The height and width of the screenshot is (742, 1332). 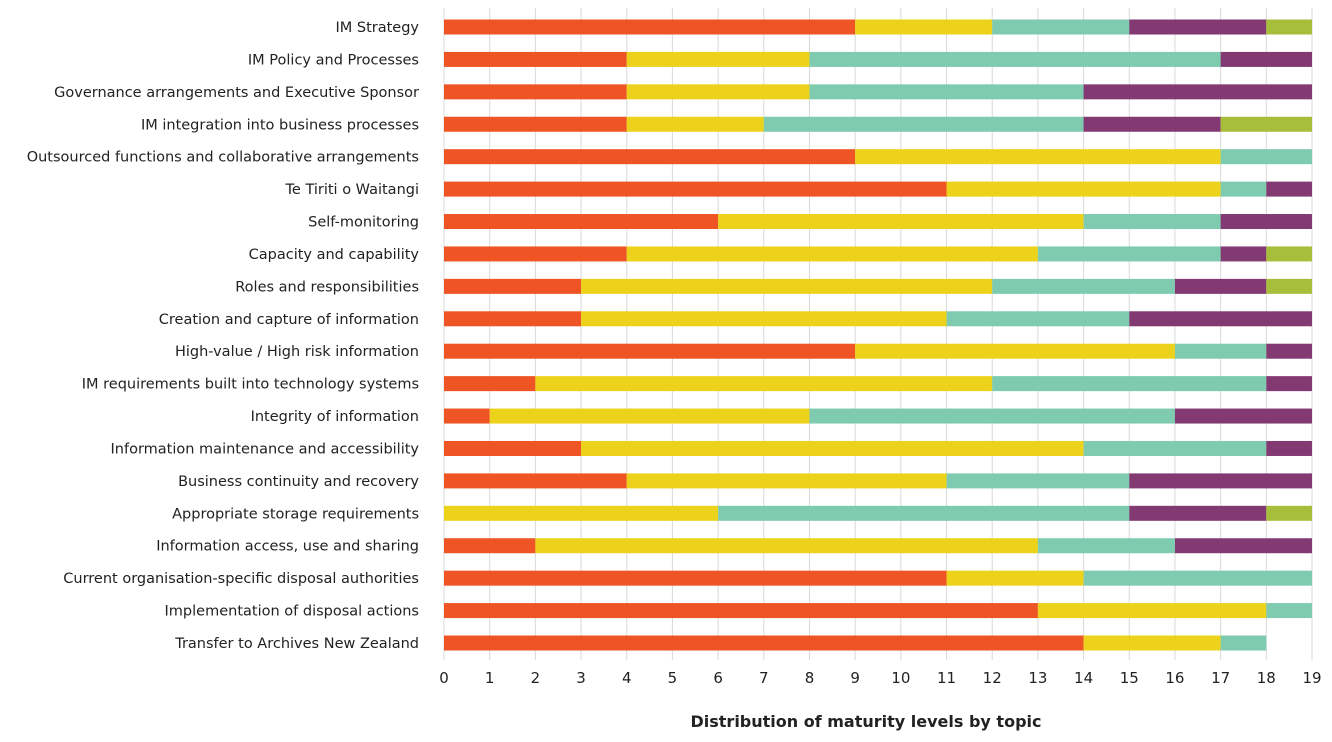 I want to click on x-tick-label: 13, so click(x=1037, y=678).